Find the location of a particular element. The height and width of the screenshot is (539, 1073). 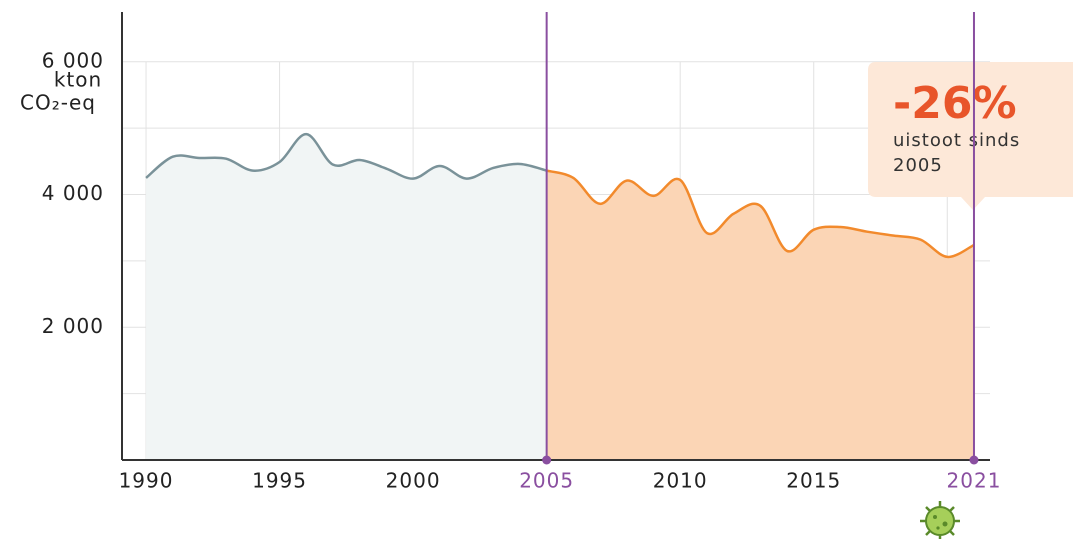

x-tick-label: 2021 is located at coordinates (974, 481).